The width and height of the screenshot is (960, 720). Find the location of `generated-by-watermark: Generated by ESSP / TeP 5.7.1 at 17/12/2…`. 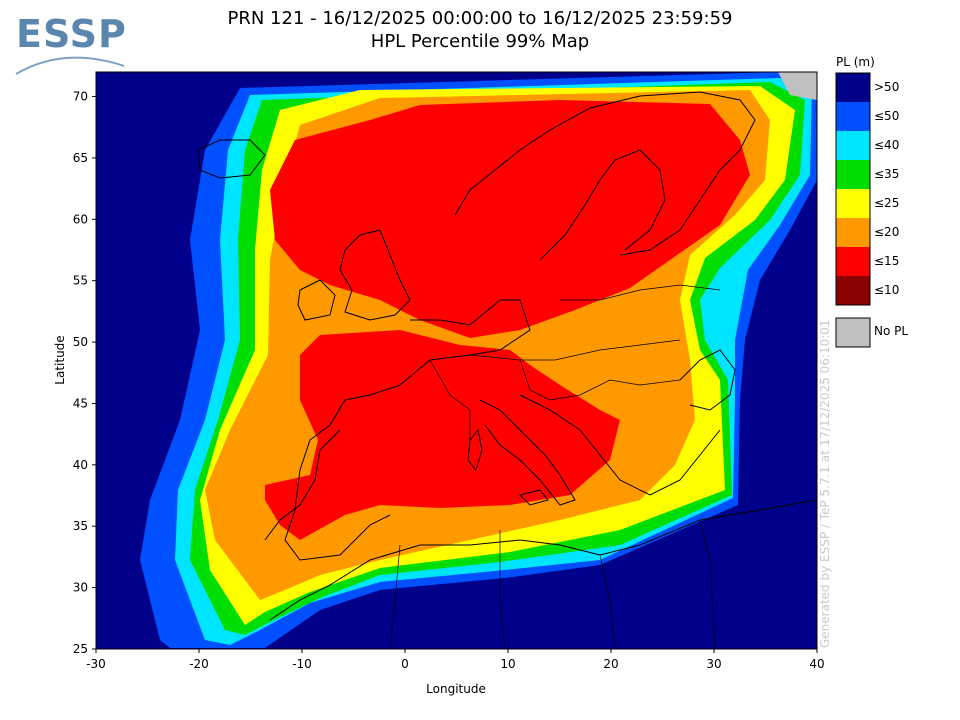

generated-by-watermark: Generated by ESSP / TeP 5.7.1 at 17/12/2… is located at coordinates (825, 483).